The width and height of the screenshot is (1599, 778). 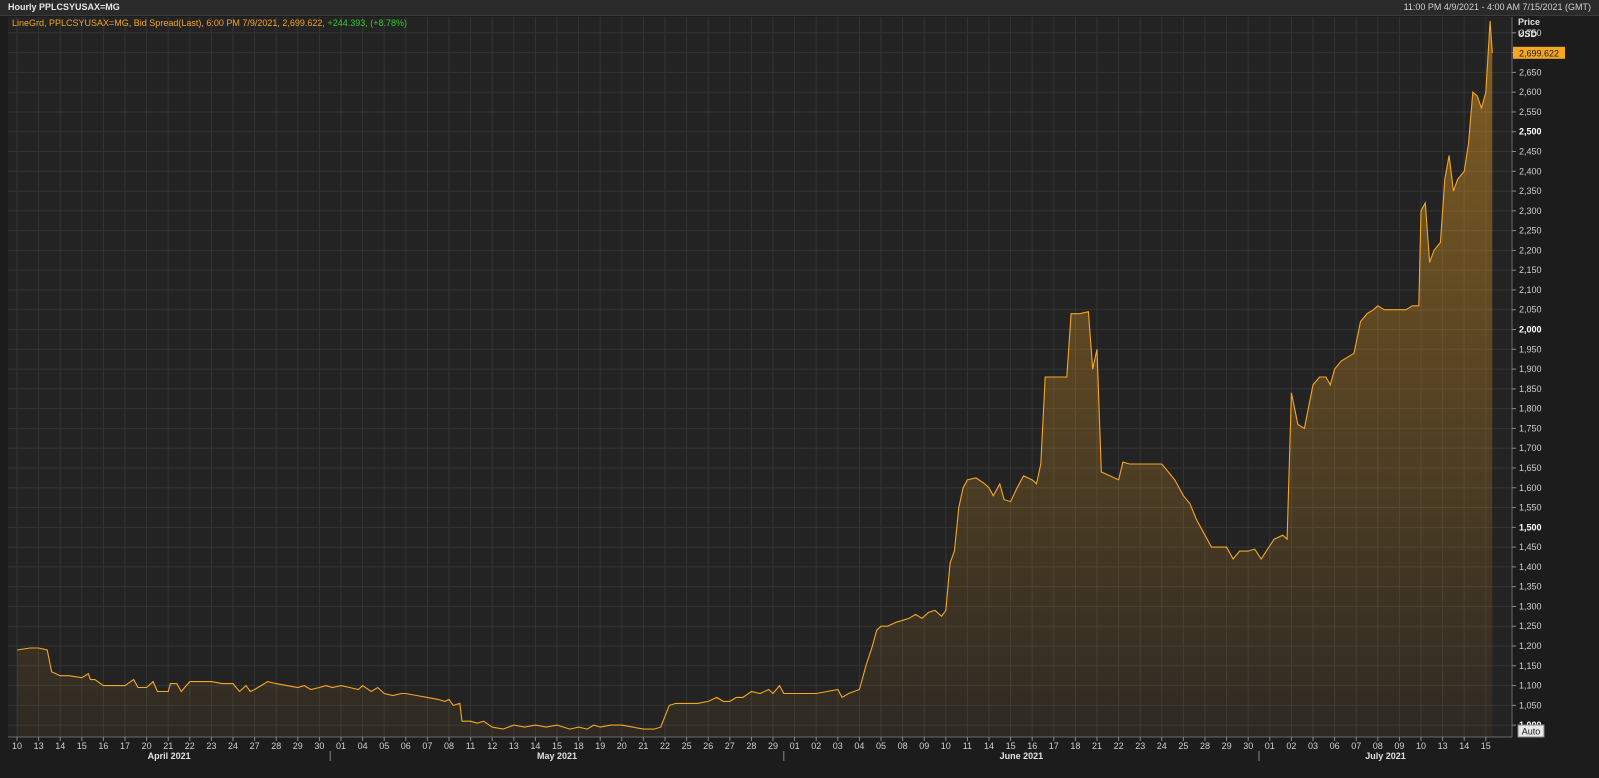 What do you see at coordinates (64, 7) in the screenshot?
I see `chart-window-title: Hourly PPLCSYUSAX=MG` at bounding box center [64, 7].